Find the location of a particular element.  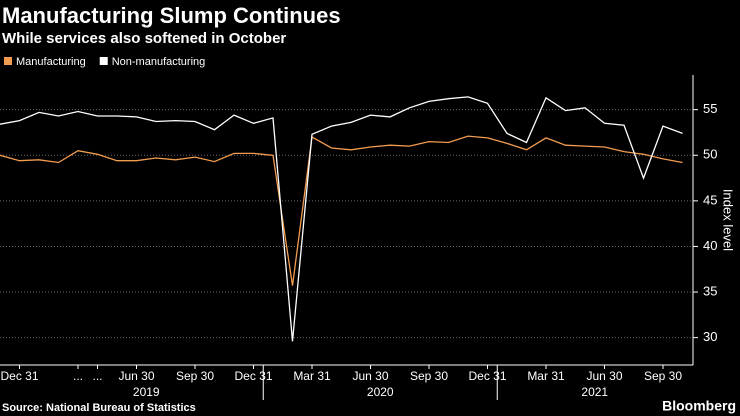

y-tick-label: 40 is located at coordinates (710, 245).